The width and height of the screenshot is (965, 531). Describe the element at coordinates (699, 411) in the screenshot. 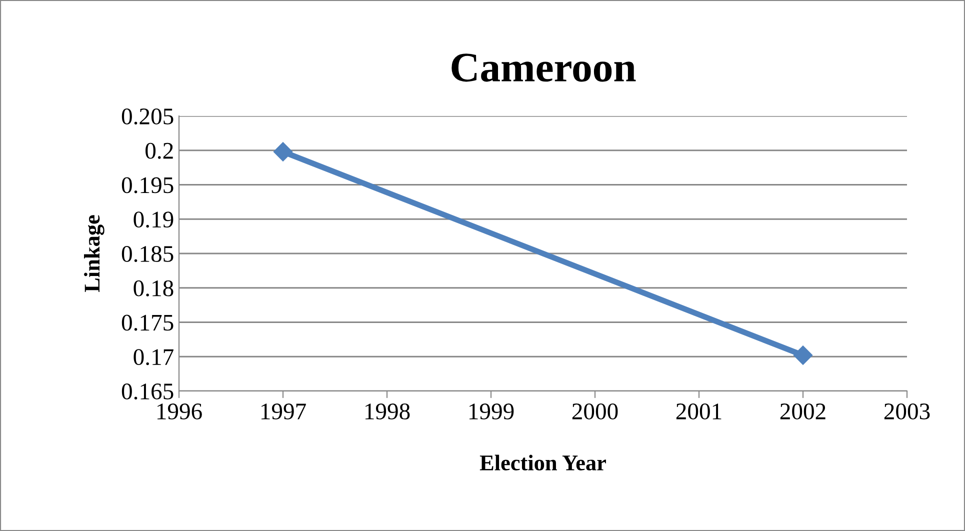

I see `x-tick-label: 2001` at that location.